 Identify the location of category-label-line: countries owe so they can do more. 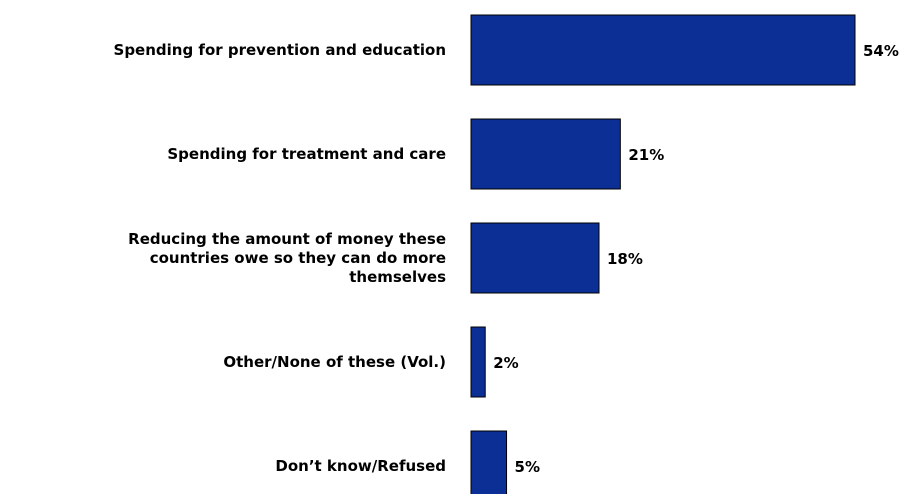
(298, 258).